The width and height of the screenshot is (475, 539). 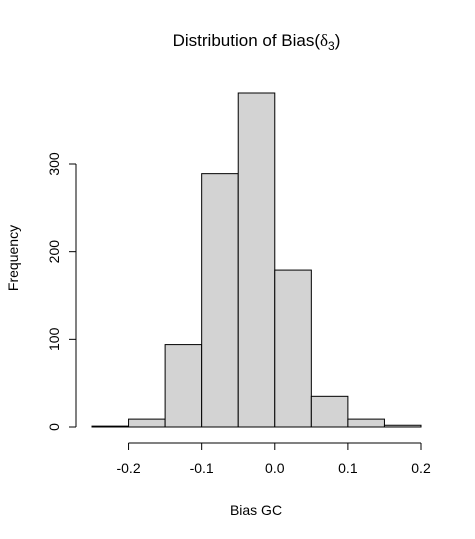 I want to click on chart-title-main: Distribution of Bias(, so click(x=247, y=40).